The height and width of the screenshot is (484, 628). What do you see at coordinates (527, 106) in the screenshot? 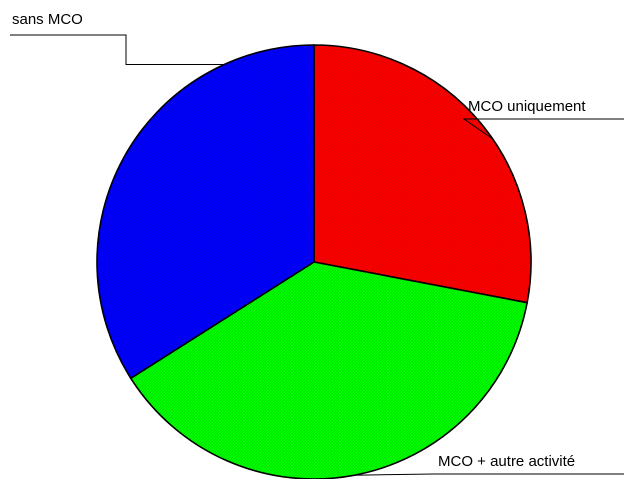
I see `slice-label-mco-uniquement: MCO uniquement` at bounding box center [527, 106].